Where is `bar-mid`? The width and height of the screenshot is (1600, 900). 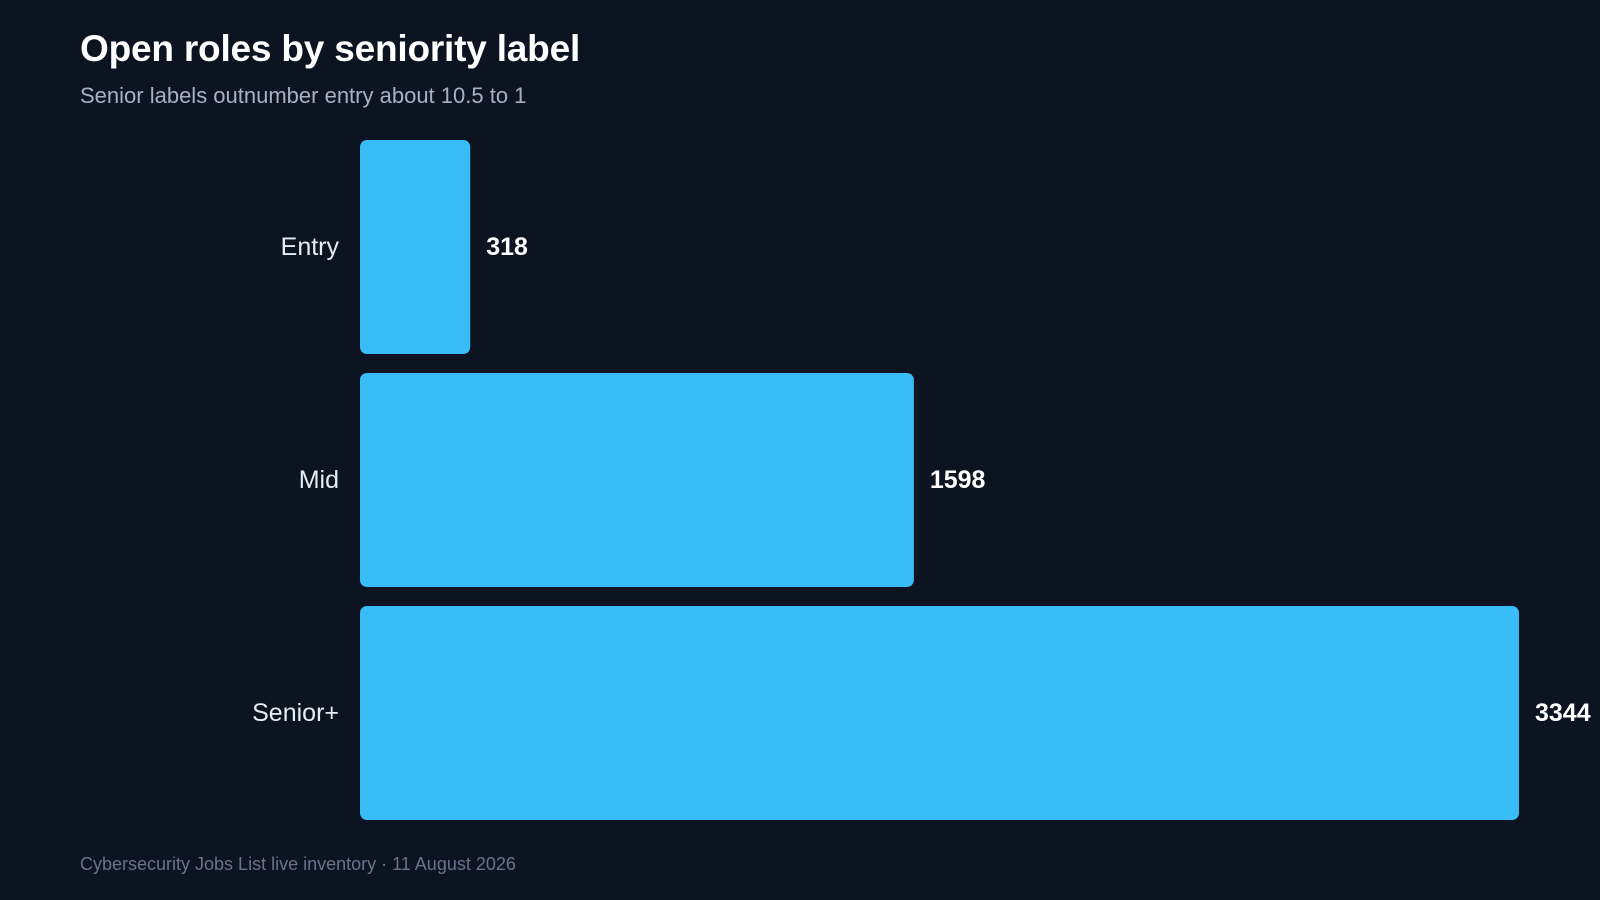 bar-mid is located at coordinates (637, 480).